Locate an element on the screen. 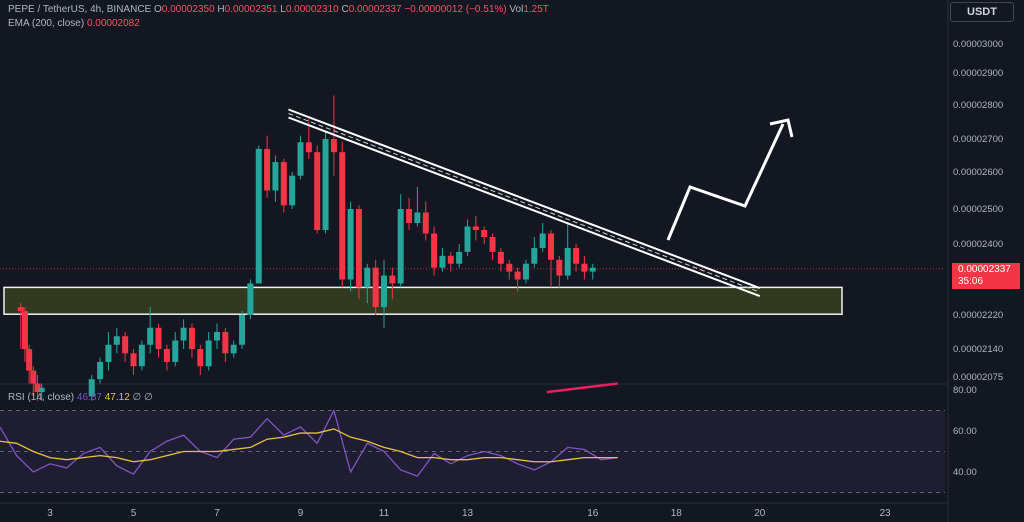 Image resolution: width=1024 pixels, height=522 pixels. price-tick-label: 0.00003000 is located at coordinates (978, 44).